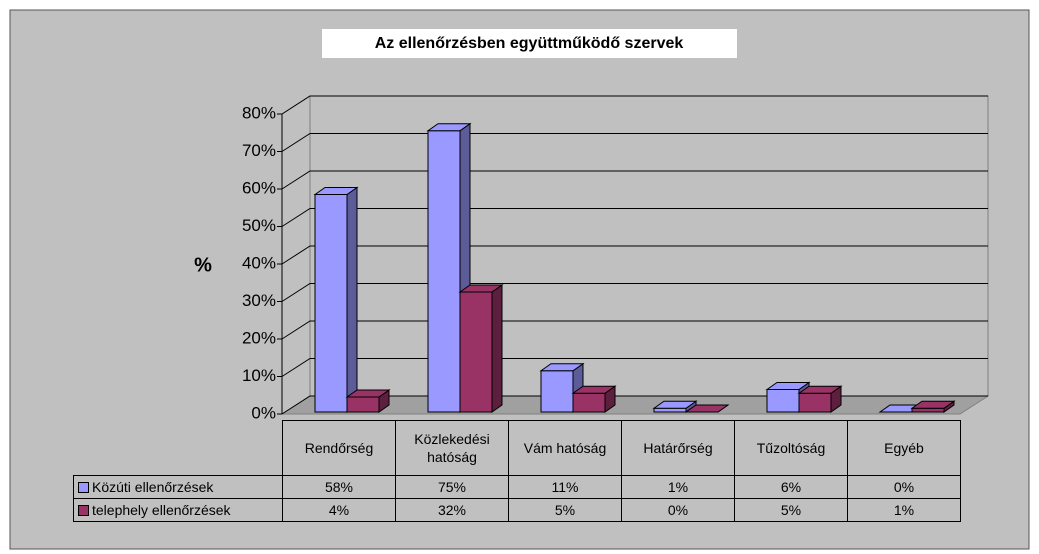 This screenshot has width=1039, height=554. What do you see at coordinates (259, 300) in the screenshot?
I see `y-tick-label: 30%` at bounding box center [259, 300].